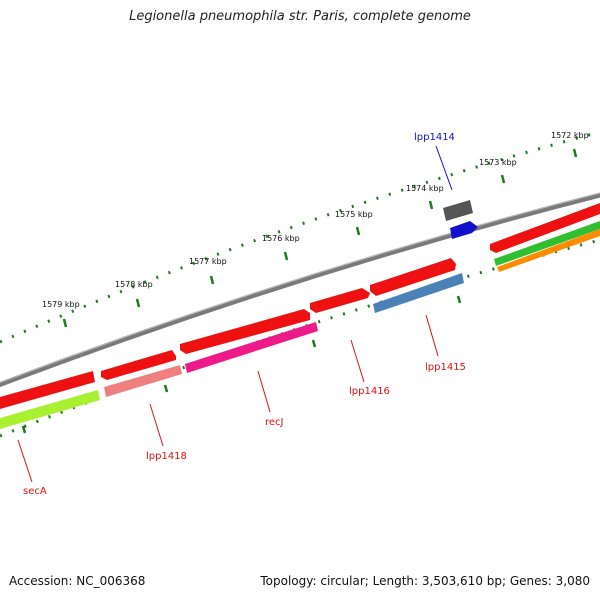 The image size is (600, 600). What do you see at coordinates (166, 456) in the screenshot?
I see `label-lpp1418: lpp1418` at bounding box center [166, 456].